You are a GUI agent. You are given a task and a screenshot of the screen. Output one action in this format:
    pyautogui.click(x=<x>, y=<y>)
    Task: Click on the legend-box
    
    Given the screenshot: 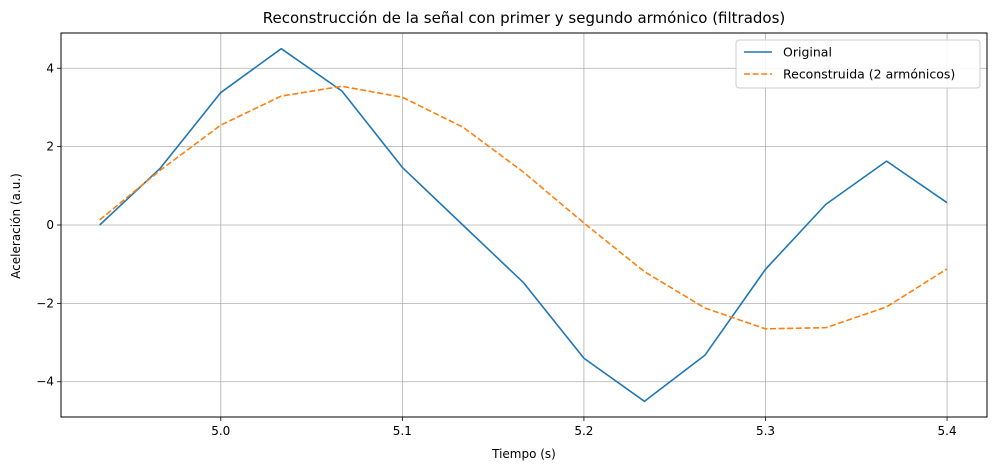 What is the action you would take?
    pyautogui.click(x=858, y=64)
    